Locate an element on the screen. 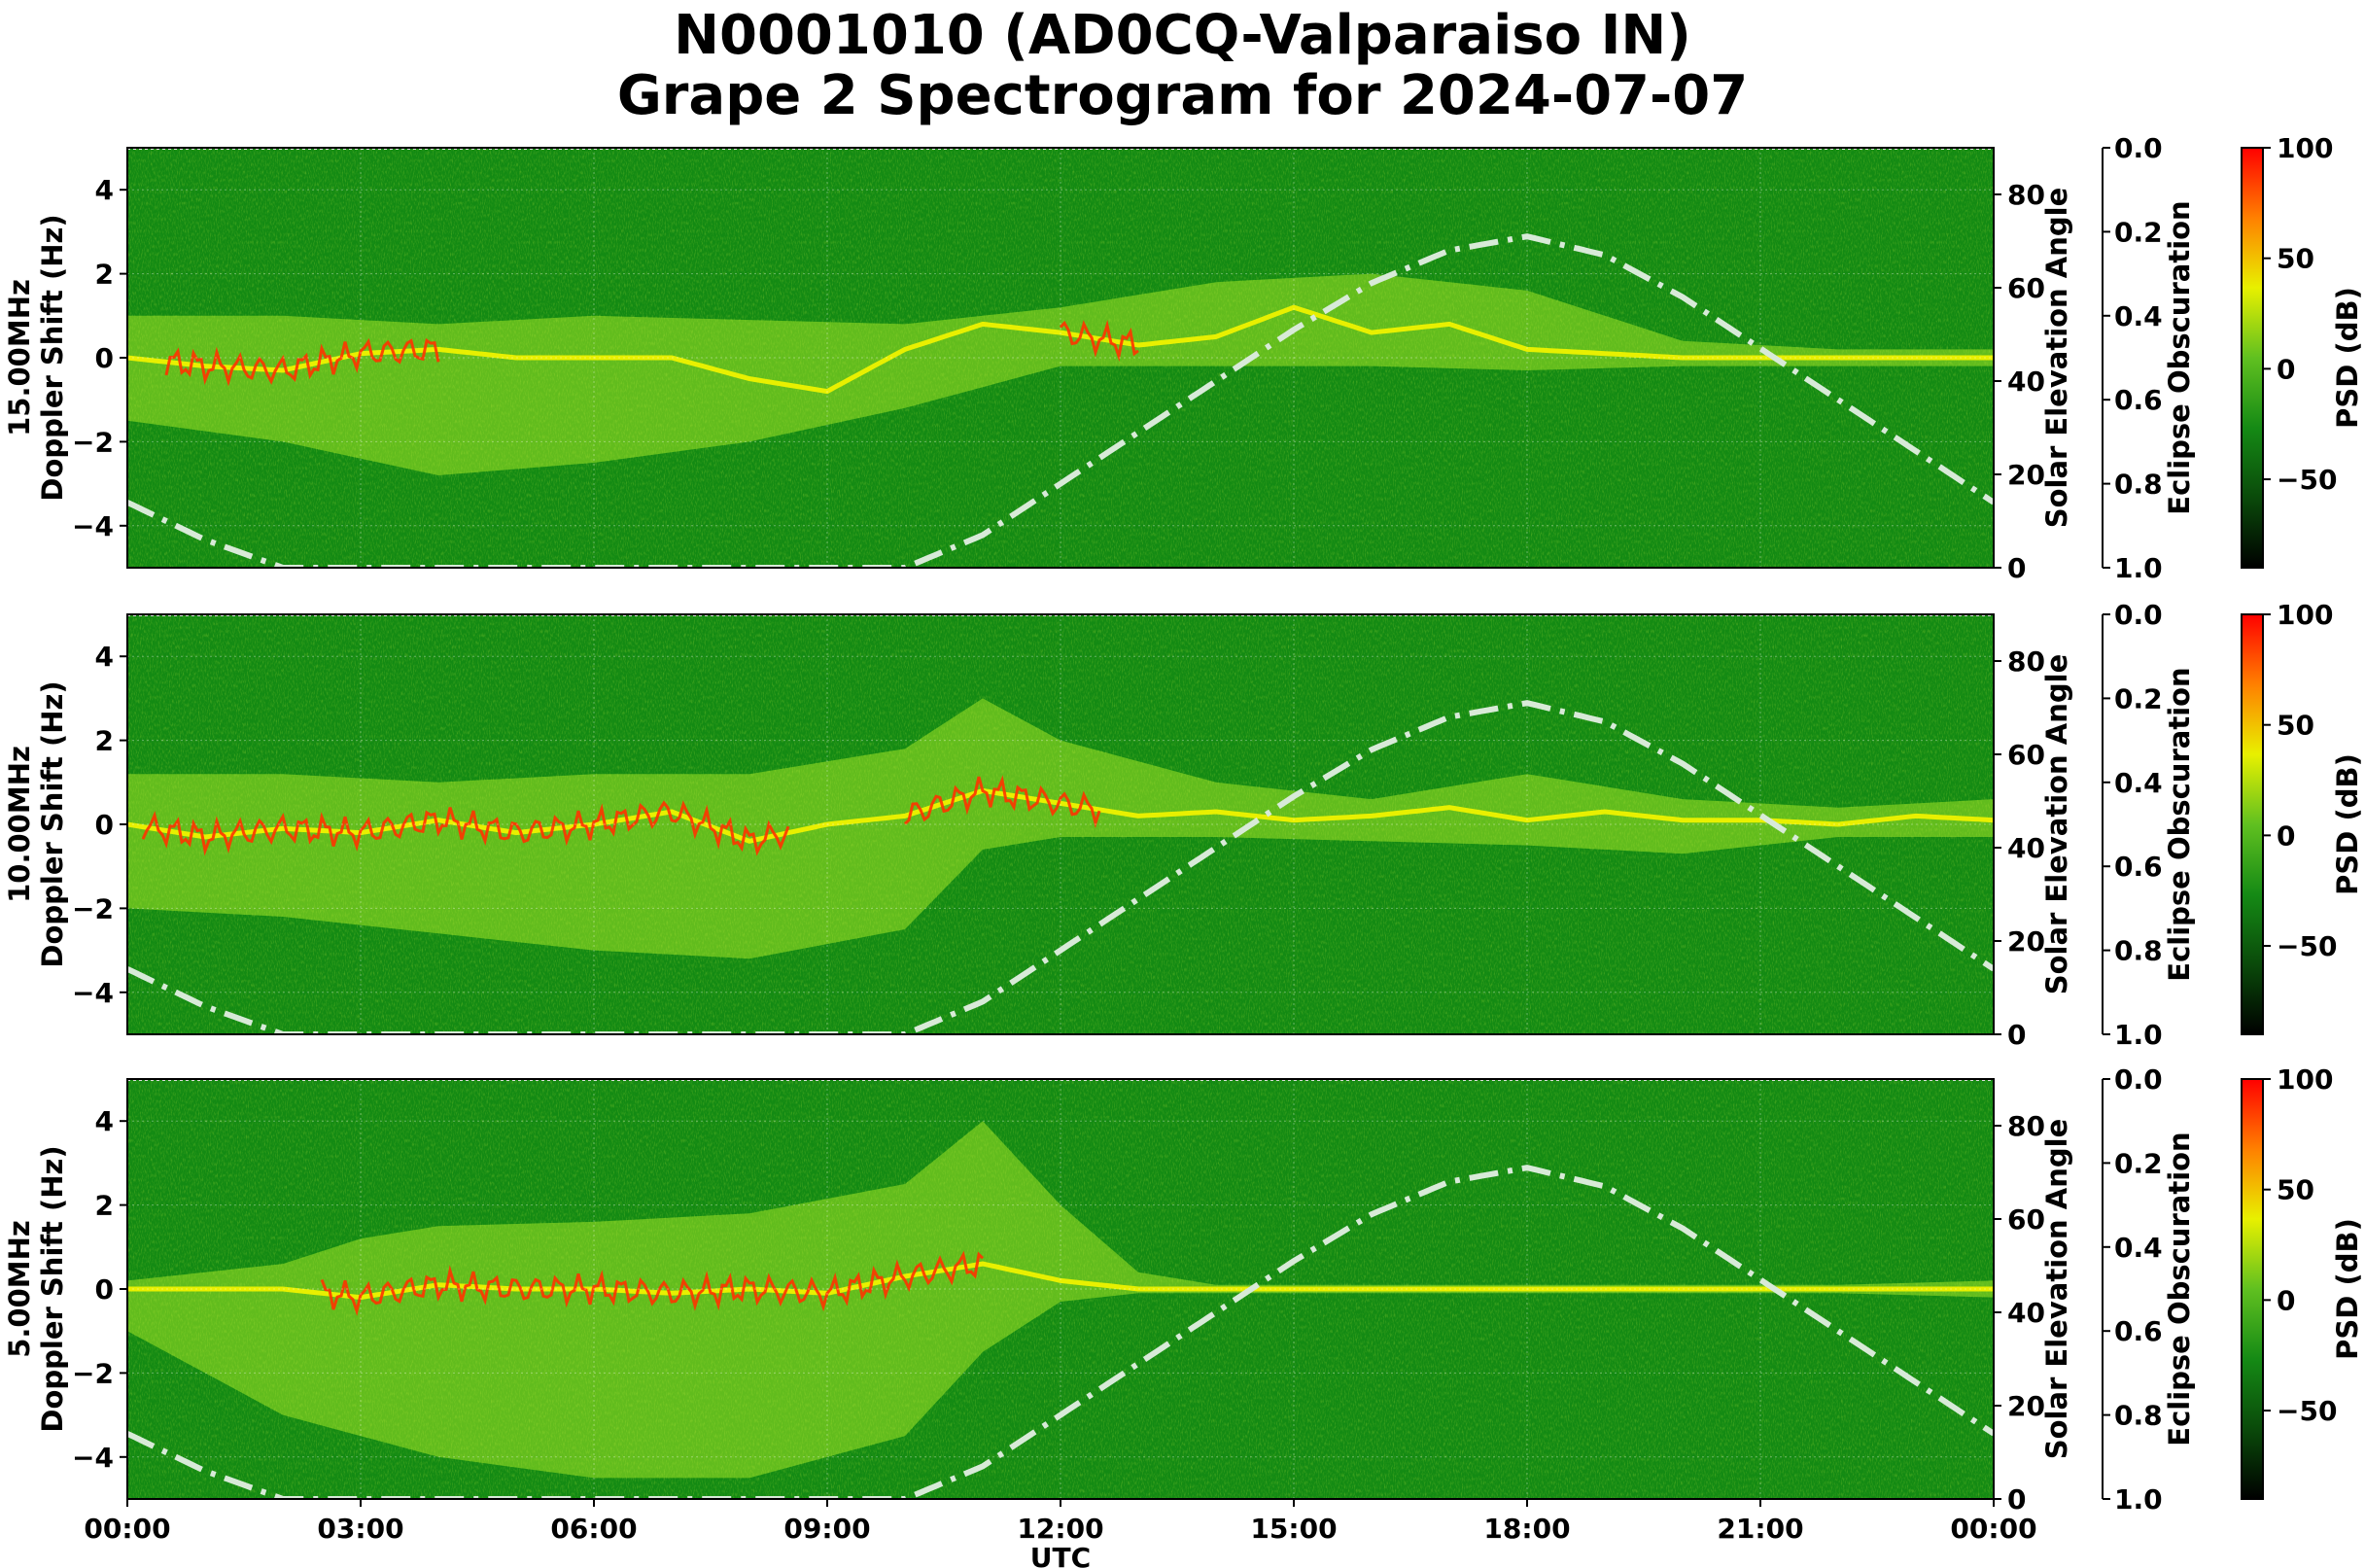 Image resolution: width=2365 pixels, height=1568 pixels. chart-title-line2: Grape 2 Spectrogram for 2024-07-07 is located at coordinates (1182, 95).